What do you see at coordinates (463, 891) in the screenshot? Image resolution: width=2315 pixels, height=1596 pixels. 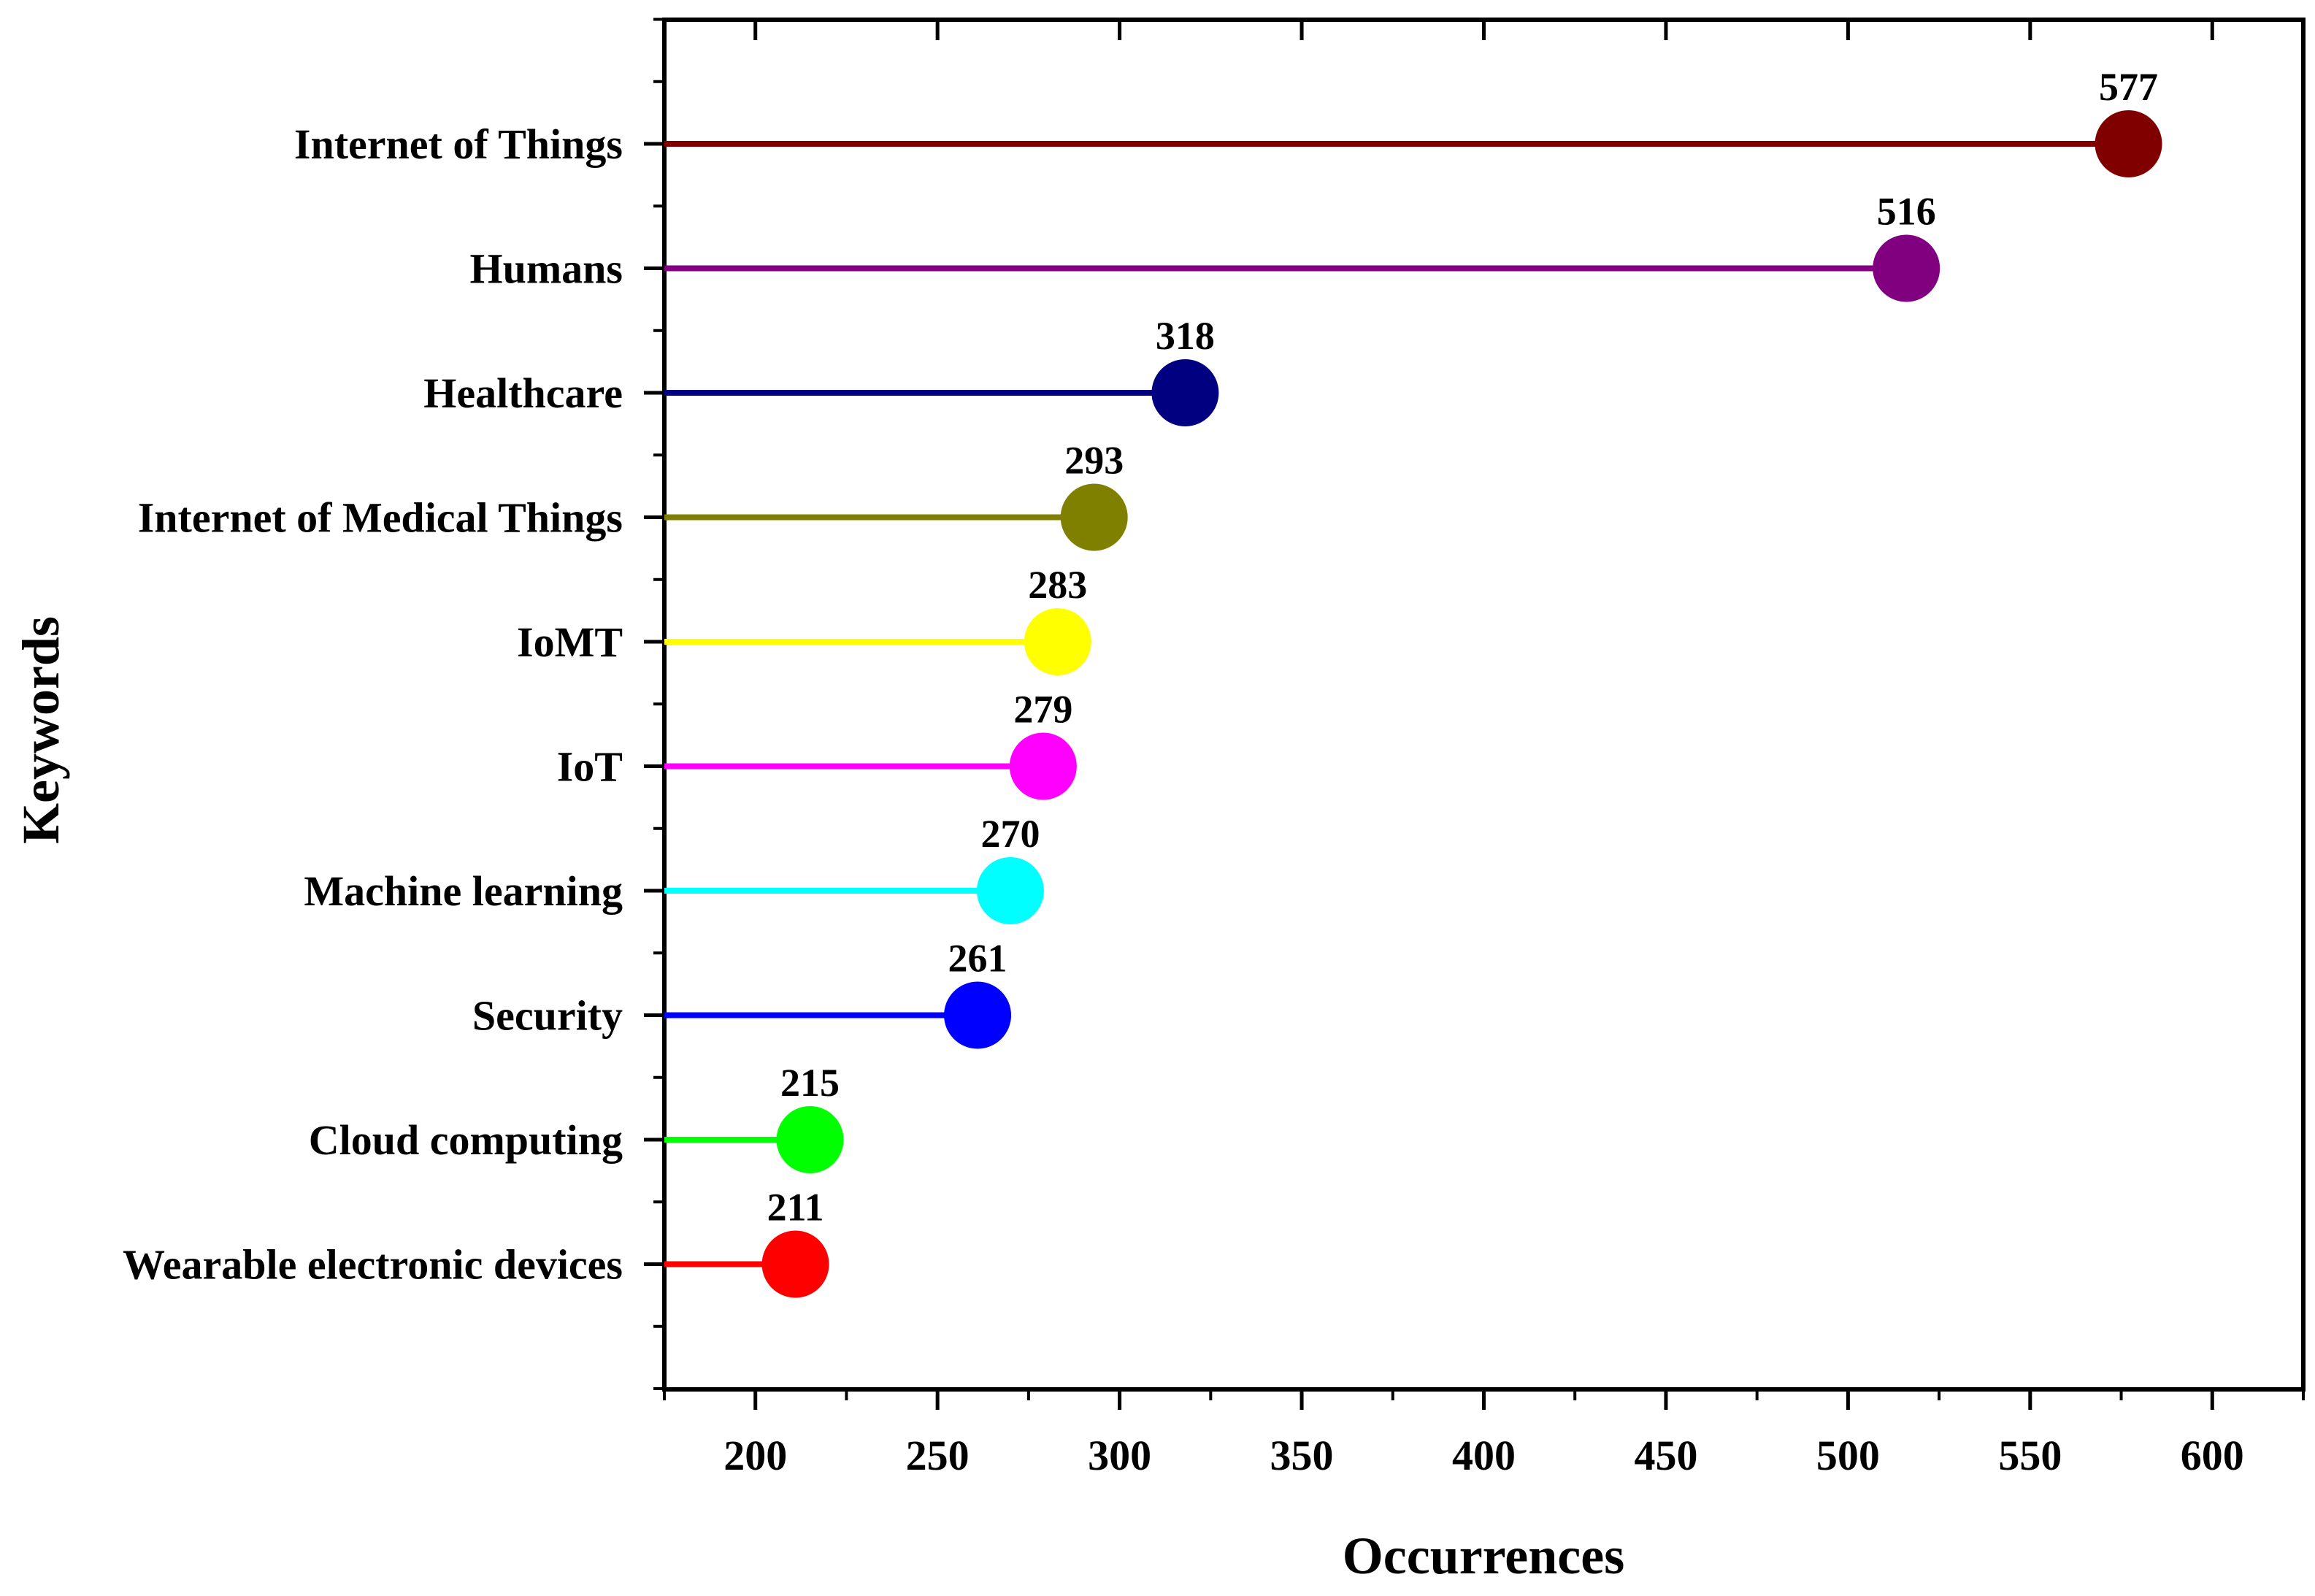 I see `category-label-7: Machine learning` at bounding box center [463, 891].